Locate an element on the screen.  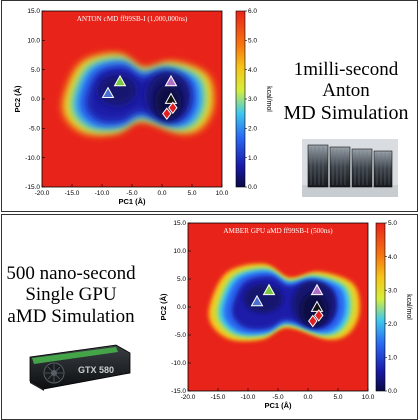
gpu-card-image: GTX 580 is located at coordinates (80, 367).